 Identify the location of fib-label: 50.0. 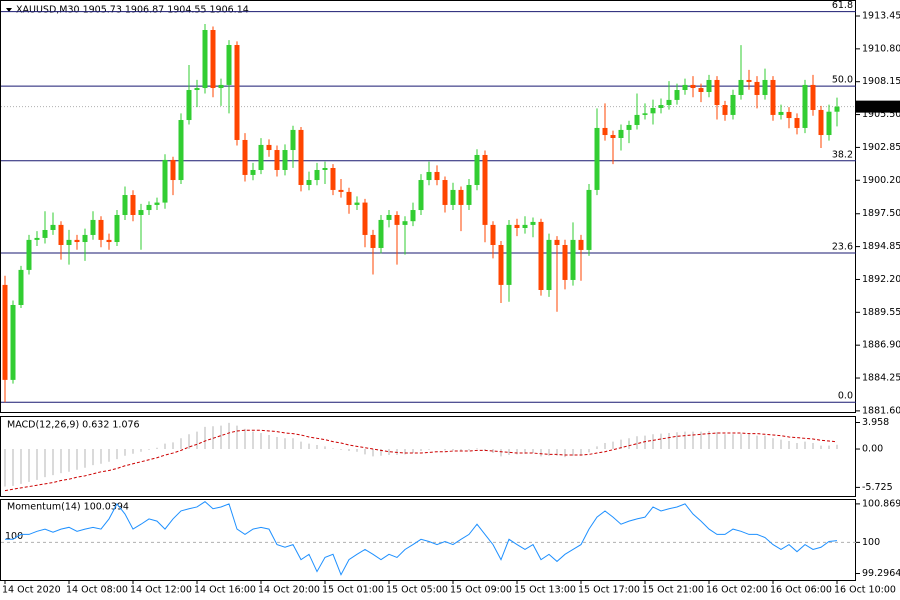
(842, 80).